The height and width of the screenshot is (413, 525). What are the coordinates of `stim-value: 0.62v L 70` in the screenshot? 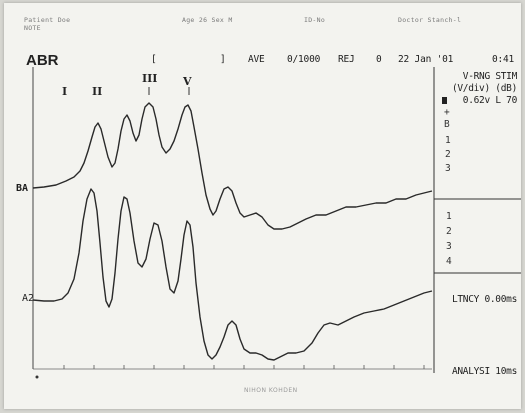 It's located at (490, 100).